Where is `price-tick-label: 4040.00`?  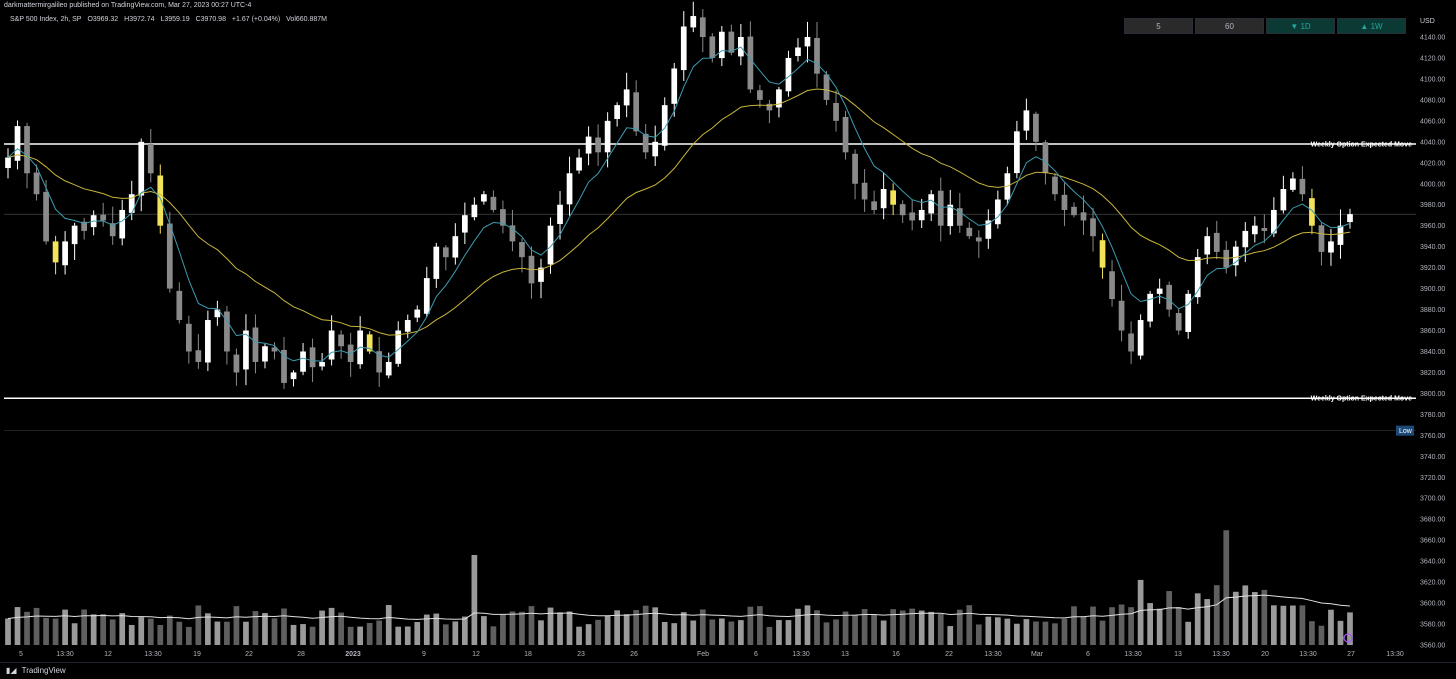
price-tick-label: 4040.00 is located at coordinates (1432, 142).